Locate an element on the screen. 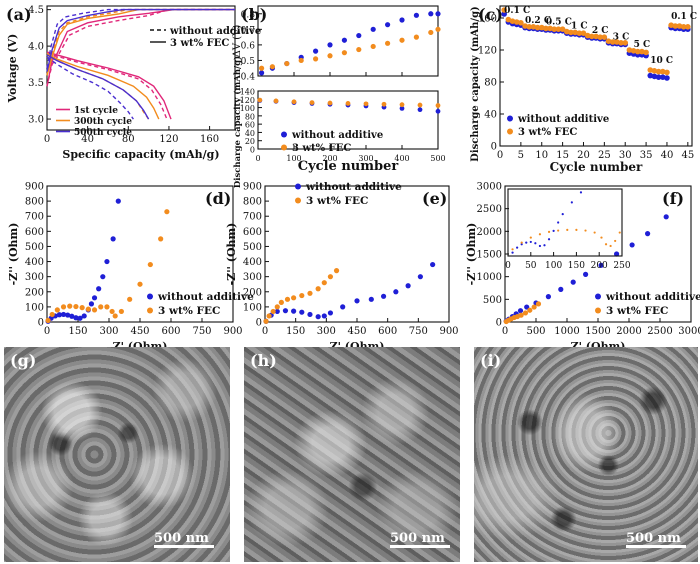 Image resolution: width=700 pixels, height=564 pixels. y-tick-label: 200 is located at coordinates (34, 292).